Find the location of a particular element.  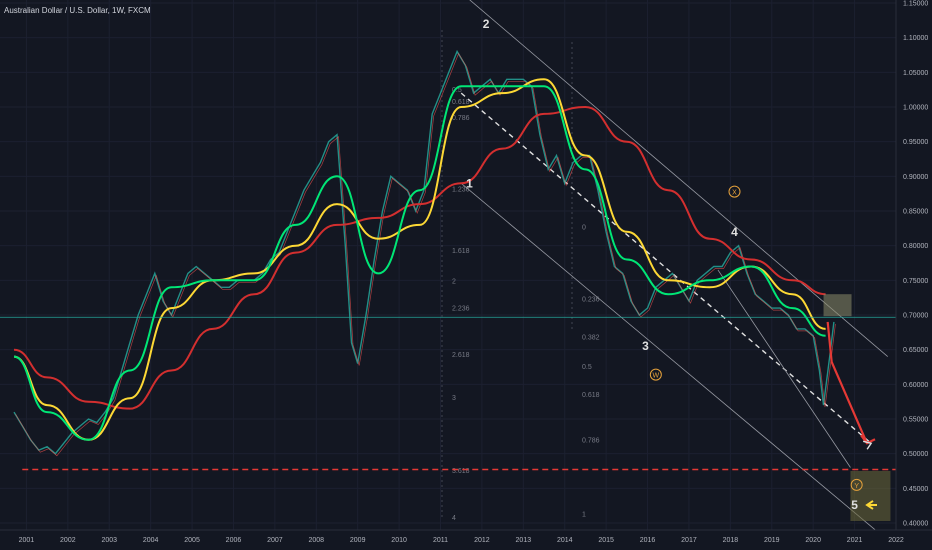

year-tick-label: 2018 is located at coordinates (731, 540).